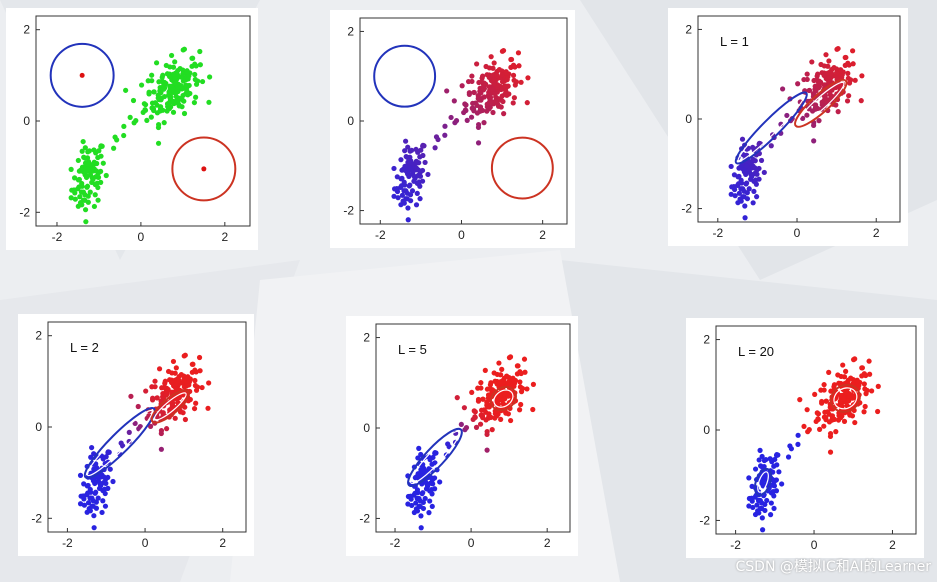  Describe the element at coordinates (455, 129) in the screenshot. I see `scatter-plot-2: -2 0 2 2 0 -2` at that location.